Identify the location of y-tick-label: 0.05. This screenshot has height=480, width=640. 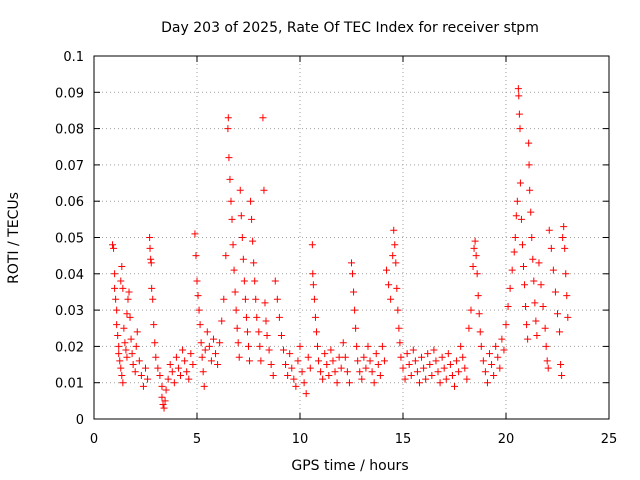
(69, 239).